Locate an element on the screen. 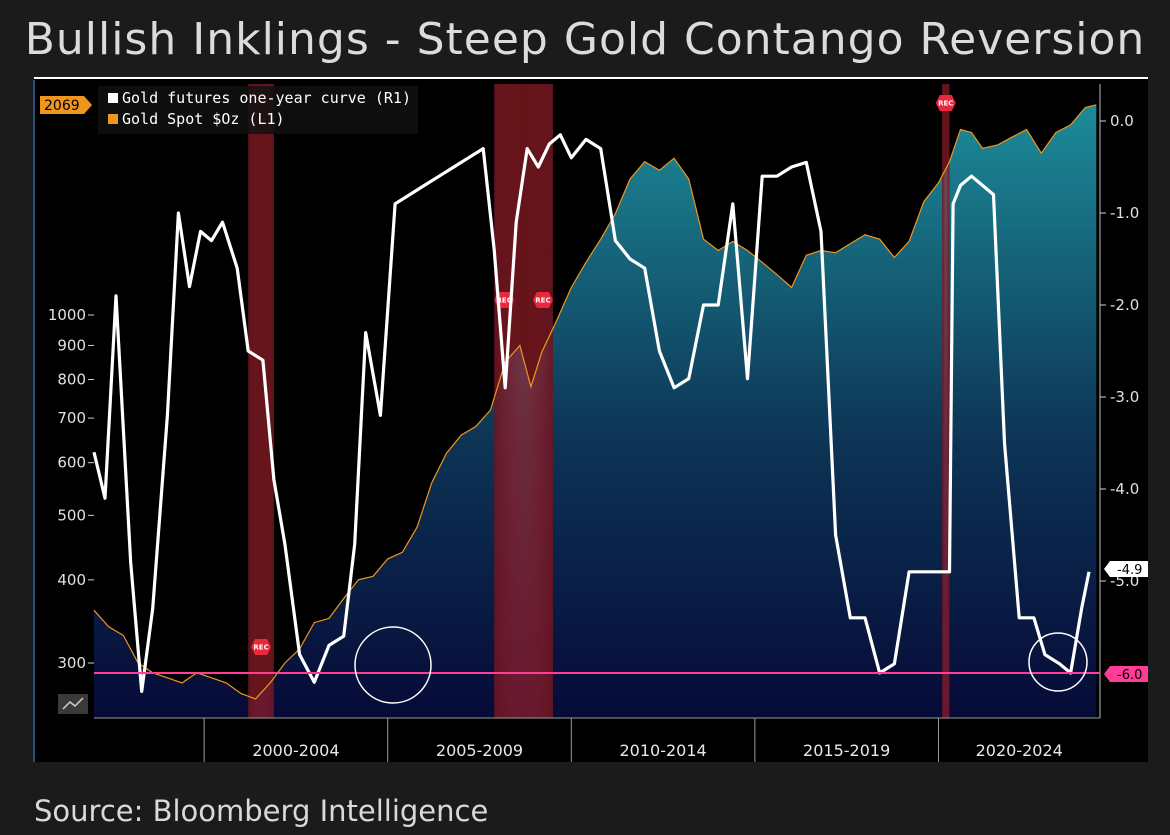  left-tick-label: 700 is located at coordinates (71, 418).